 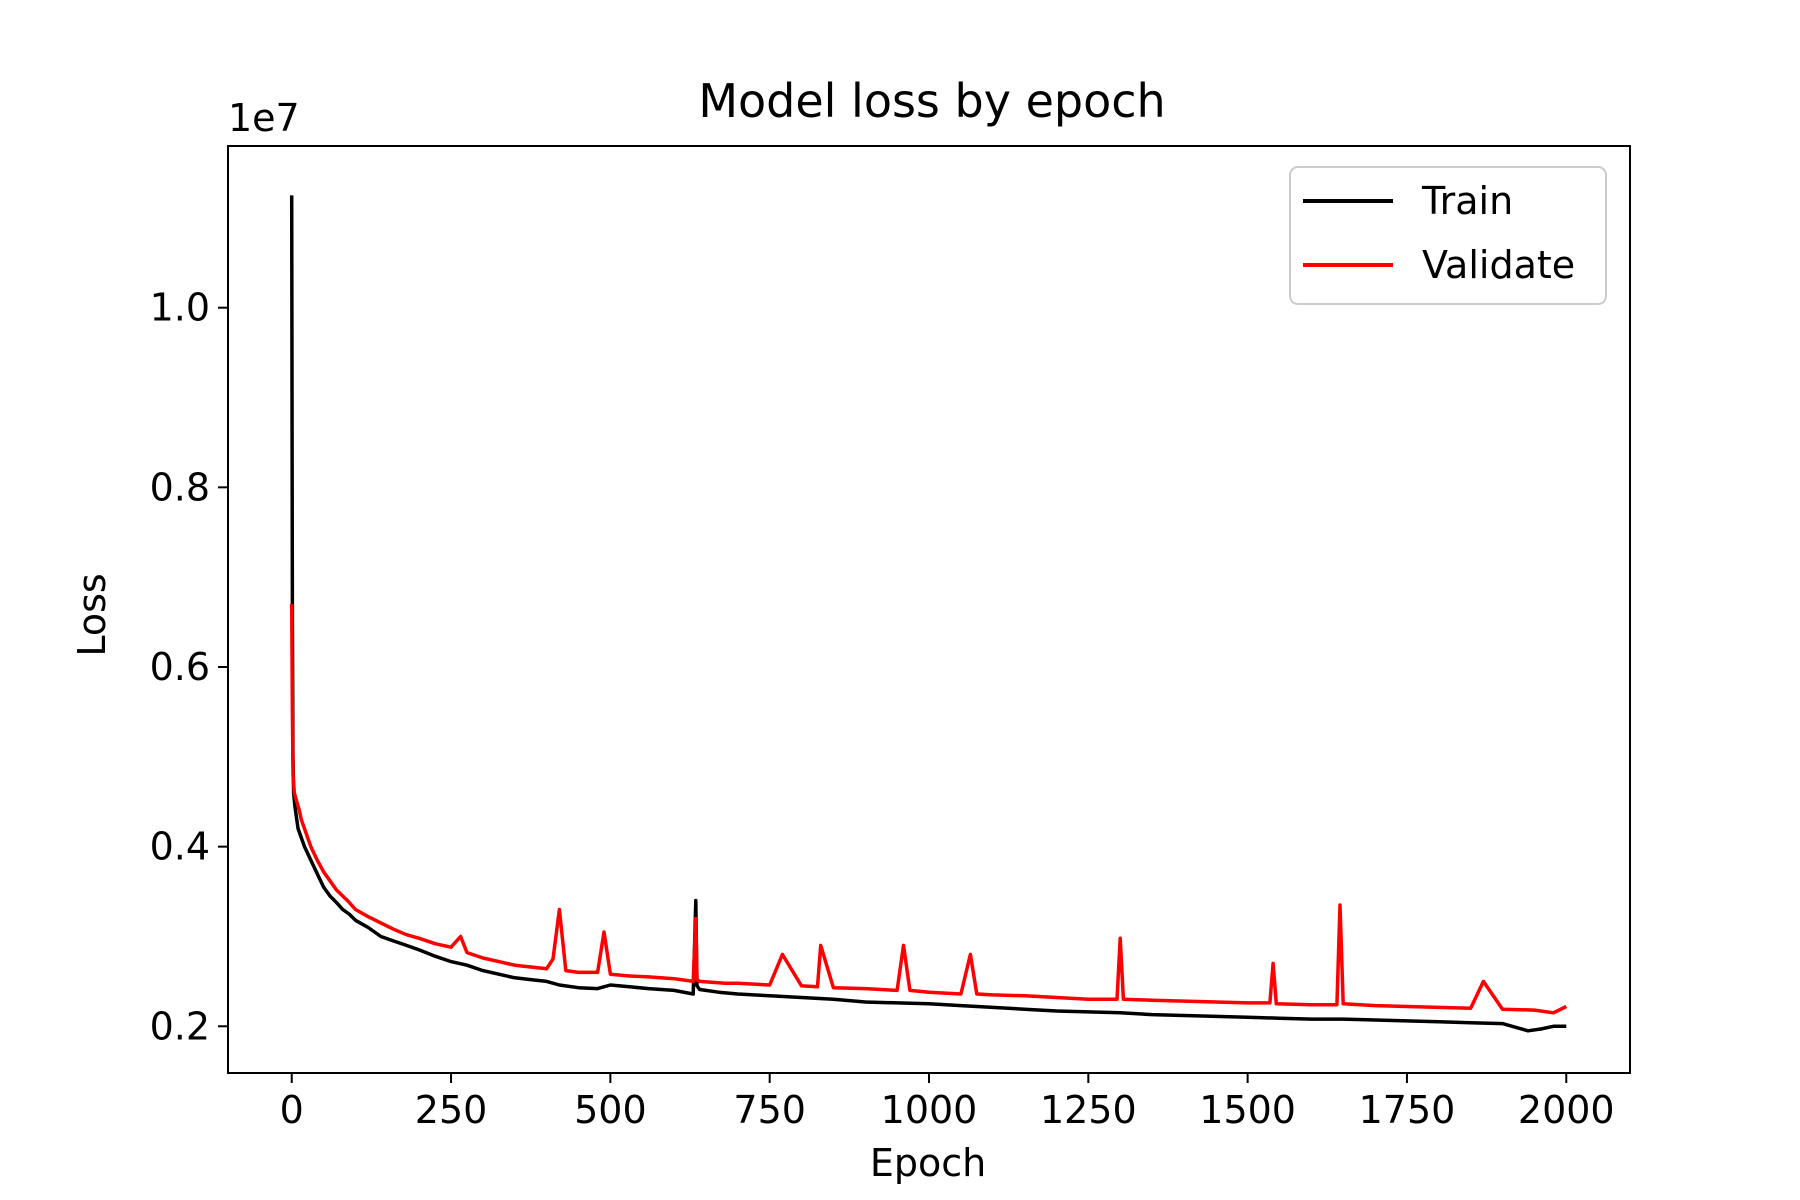 I want to click on x-tick-label: 0, so click(x=292, y=1110).